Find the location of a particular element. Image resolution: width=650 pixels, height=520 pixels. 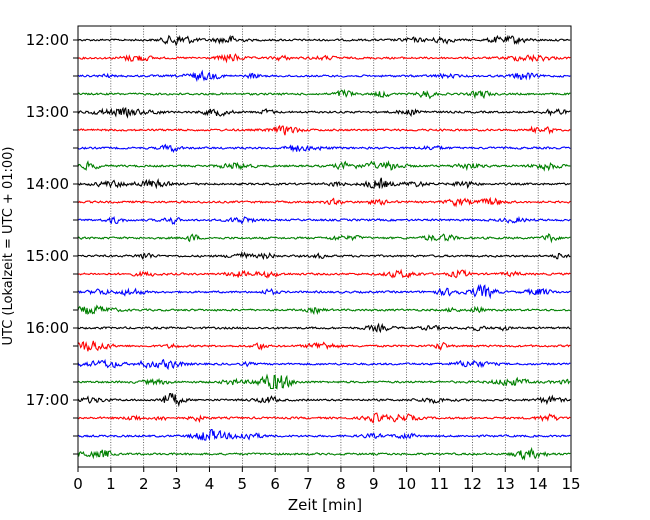

y-axis-label: UTC (Lokalzeit = UTC + 01:00) is located at coordinates (8, 246).